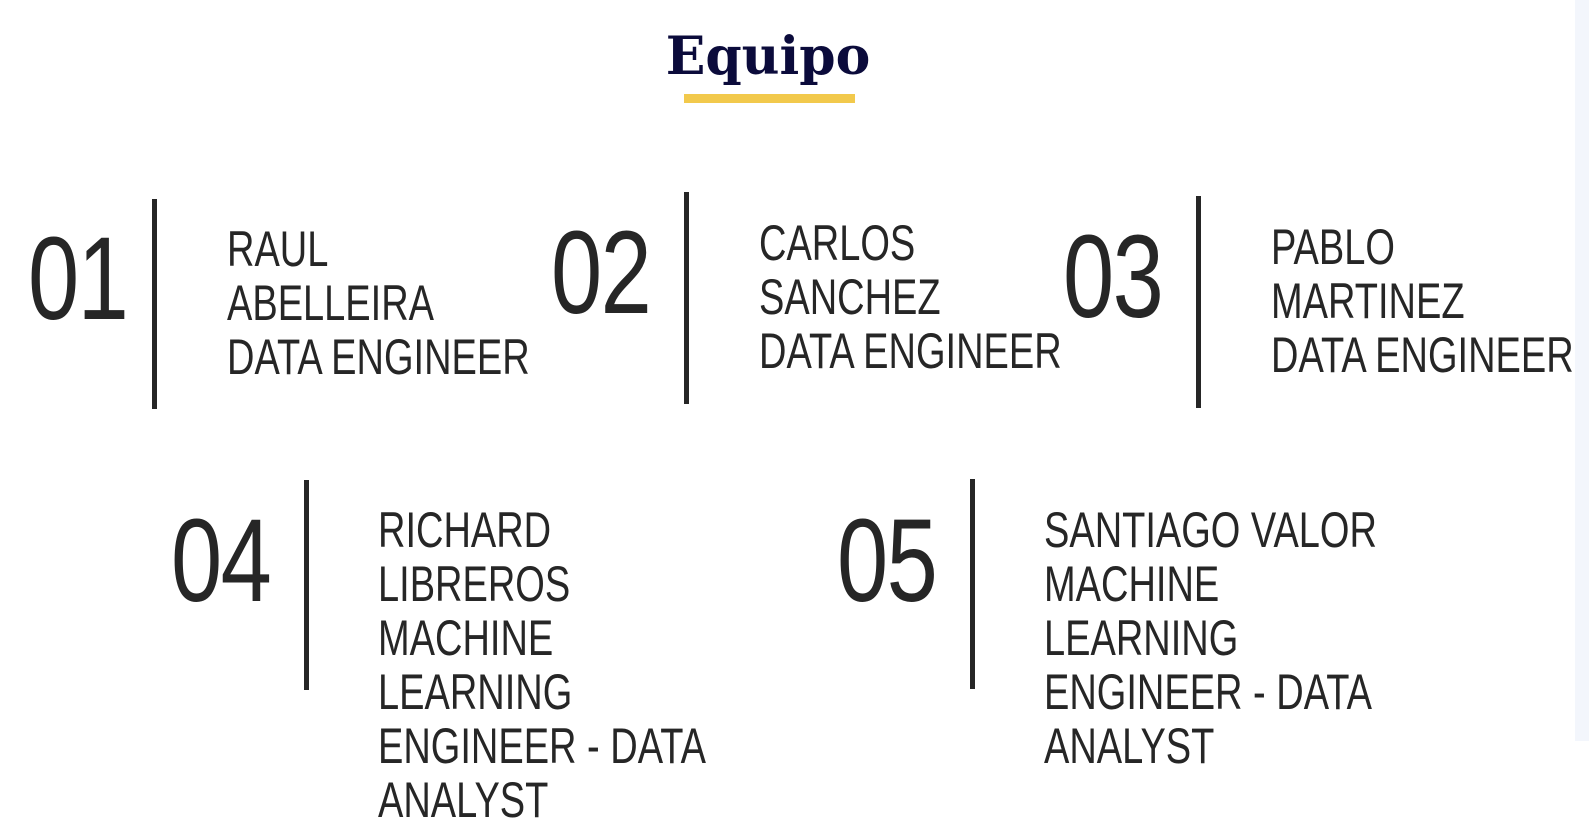 The width and height of the screenshot is (1589, 828). Describe the element at coordinates (1368, 301) in the screenshot. I see `member-name-line: MARTINEZ` at that location.